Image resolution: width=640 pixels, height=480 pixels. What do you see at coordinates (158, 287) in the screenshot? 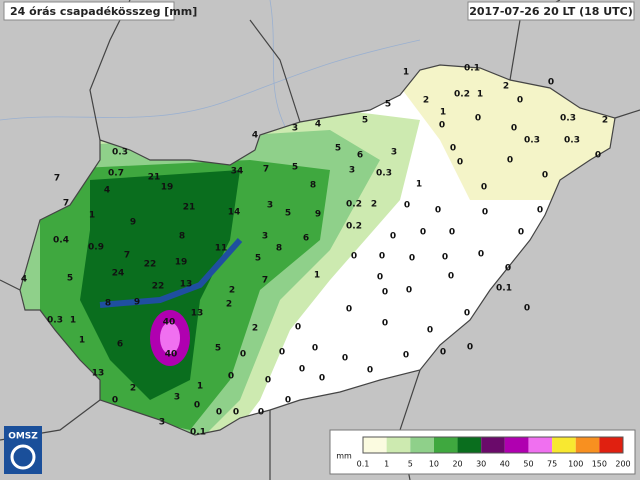
I see `station-value: 22` at bounding box center [158, 287].